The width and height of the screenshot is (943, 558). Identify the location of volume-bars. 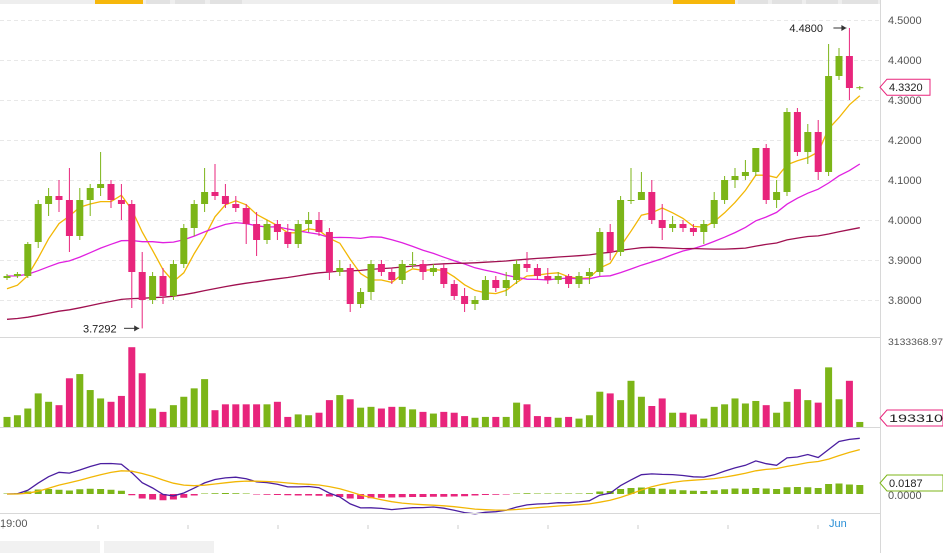
(433, 387).